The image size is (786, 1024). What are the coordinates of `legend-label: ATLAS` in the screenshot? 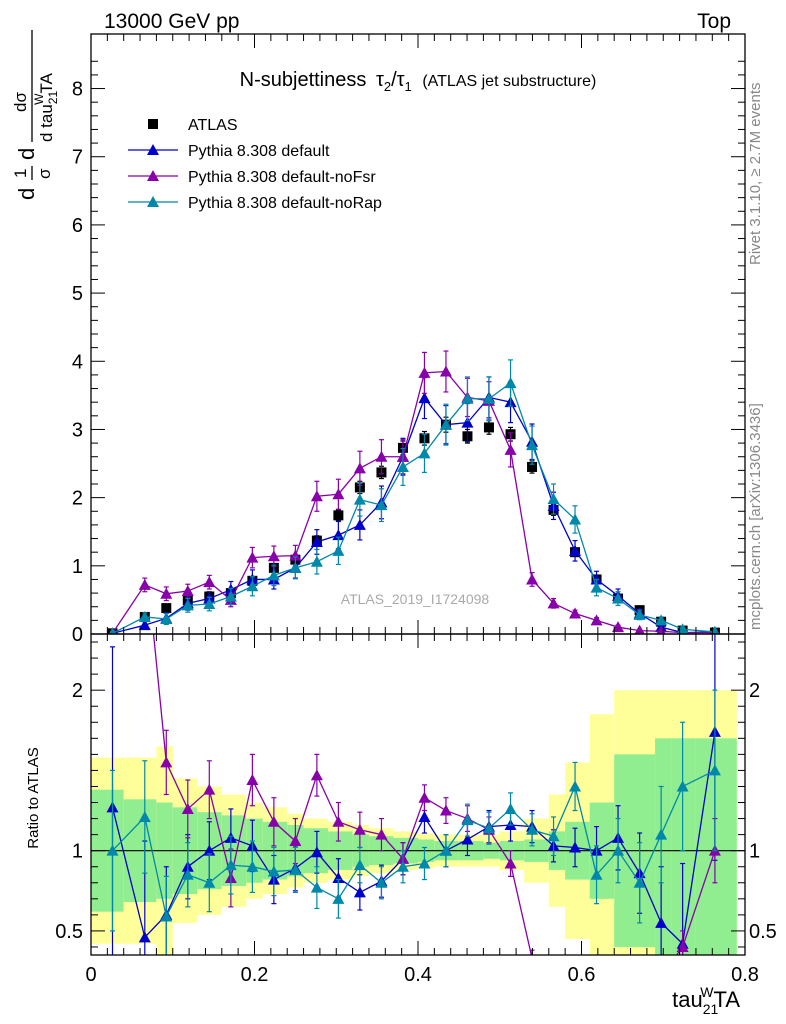 It's located at (213, 125).